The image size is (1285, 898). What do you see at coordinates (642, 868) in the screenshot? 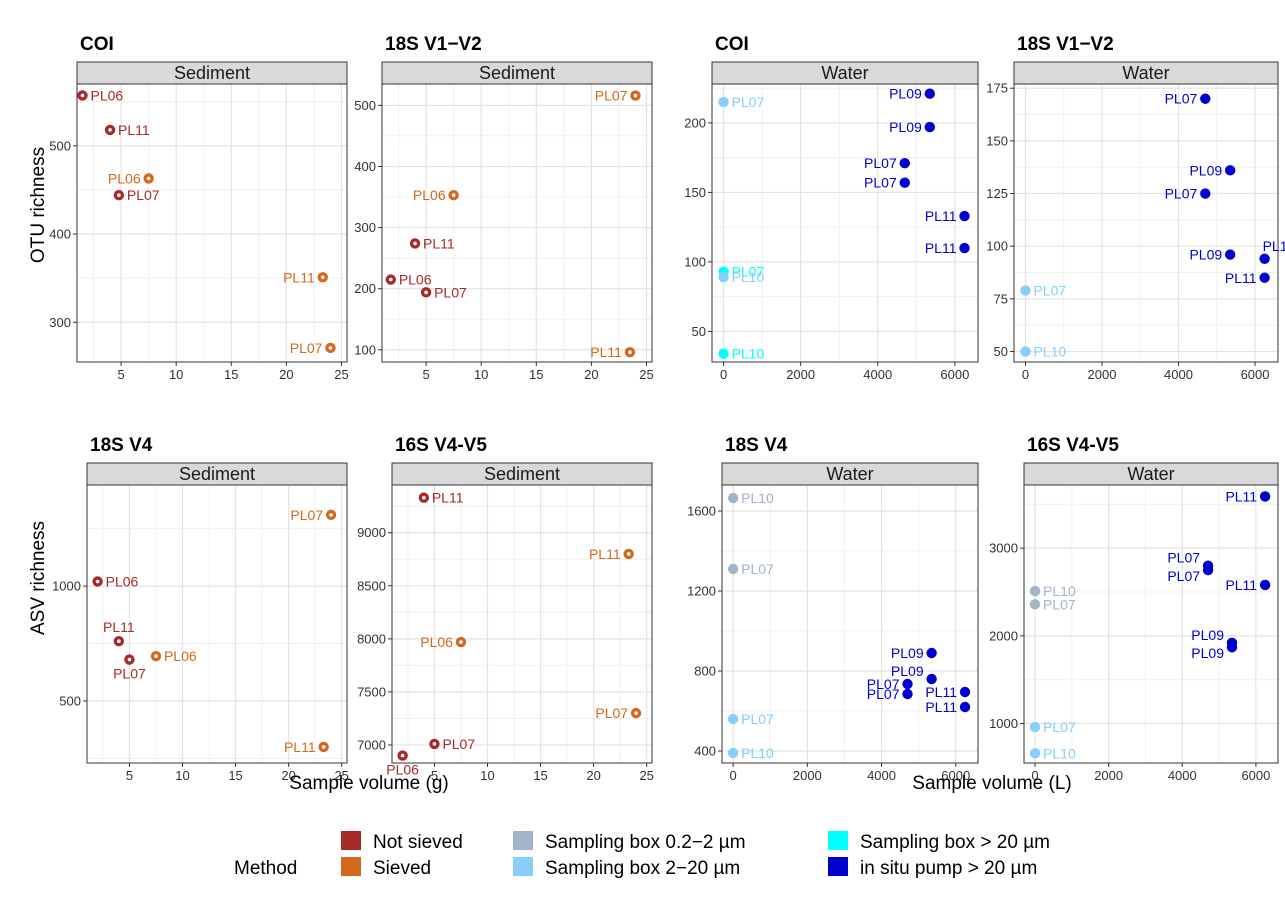
I see `legend-label: Sampling box 2−20 µm` at bounding box center [642, 868].